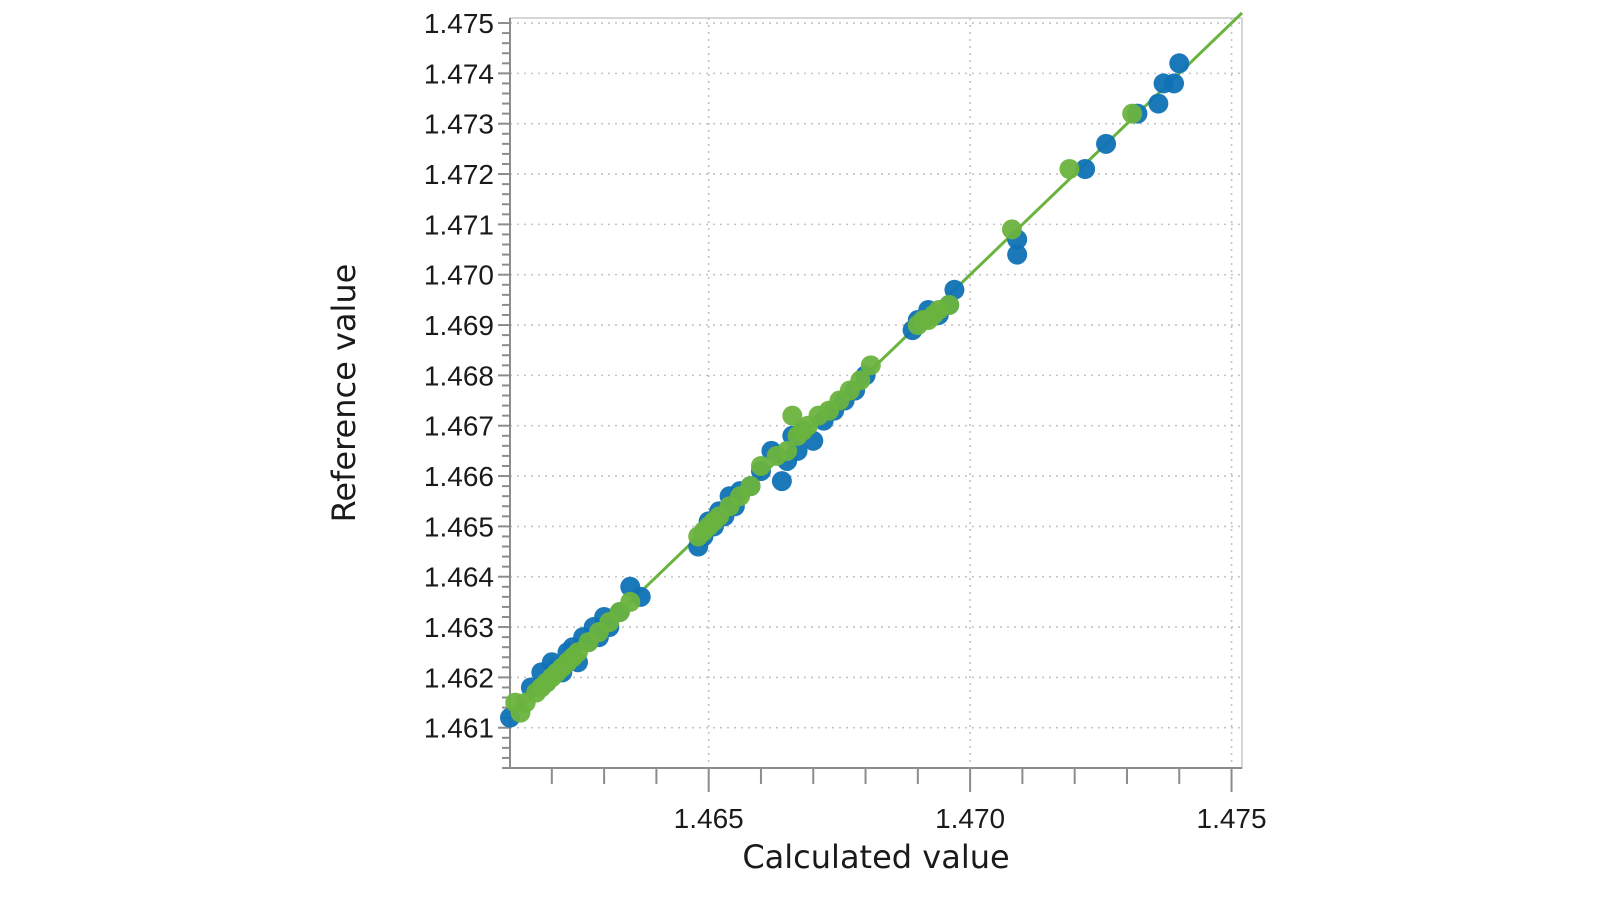 The height and width of the screenshot is (913, 1600). Describe the element at coordinates (1232, 818) in the screenshot. I see `x-tick-label: 1.475` at that location.